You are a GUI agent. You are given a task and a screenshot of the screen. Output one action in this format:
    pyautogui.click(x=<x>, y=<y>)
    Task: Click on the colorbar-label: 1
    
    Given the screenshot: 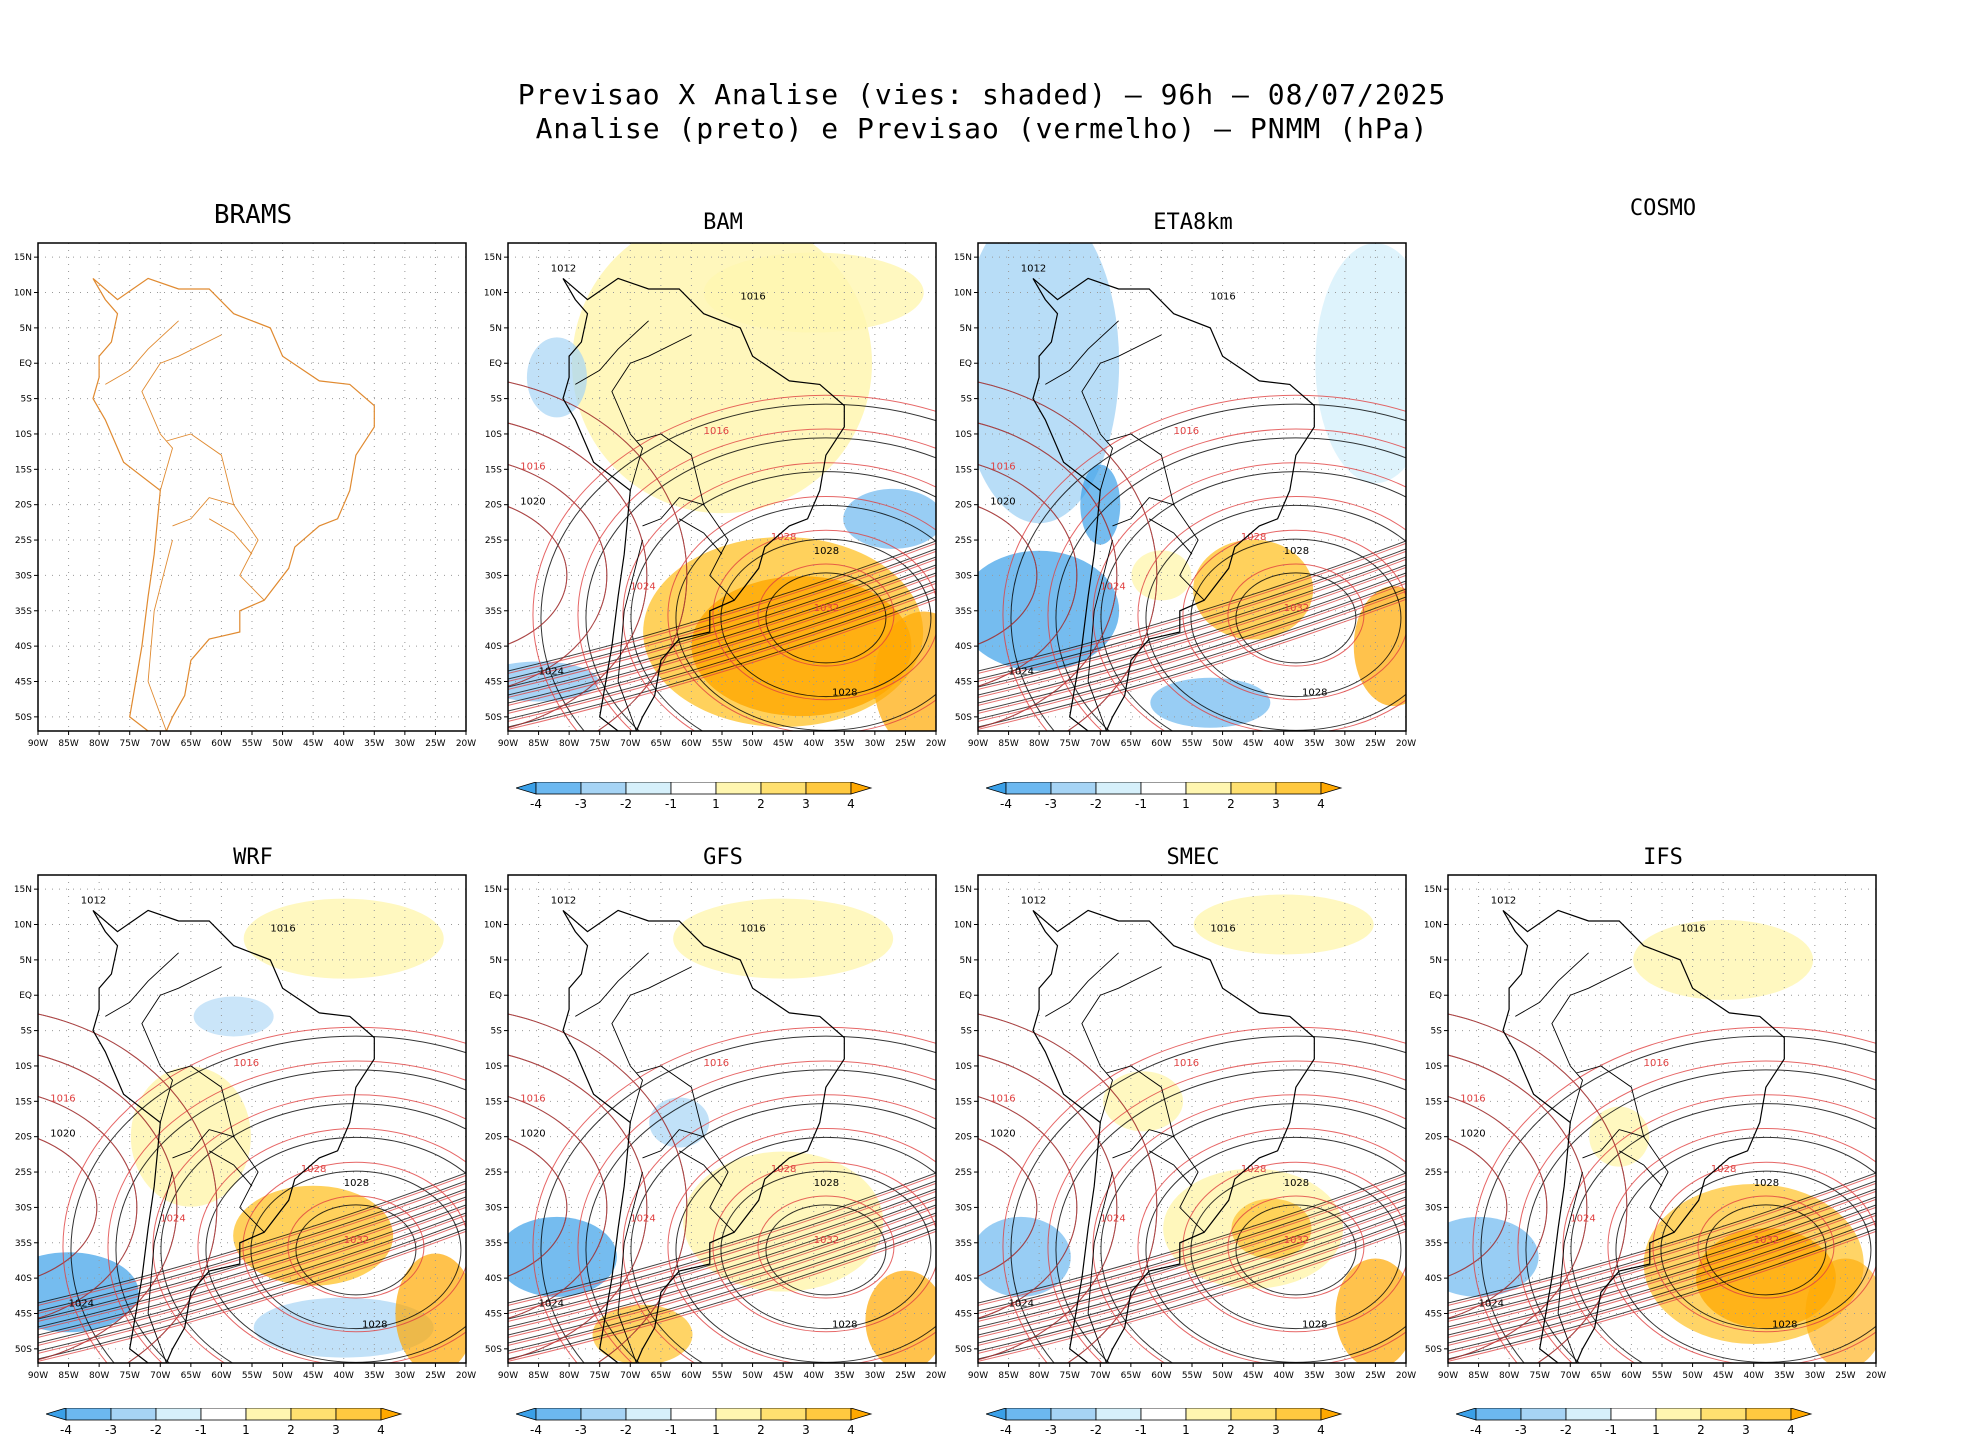 What is the action you would take?
    pyautogui.click(x=716, y=1430)
    